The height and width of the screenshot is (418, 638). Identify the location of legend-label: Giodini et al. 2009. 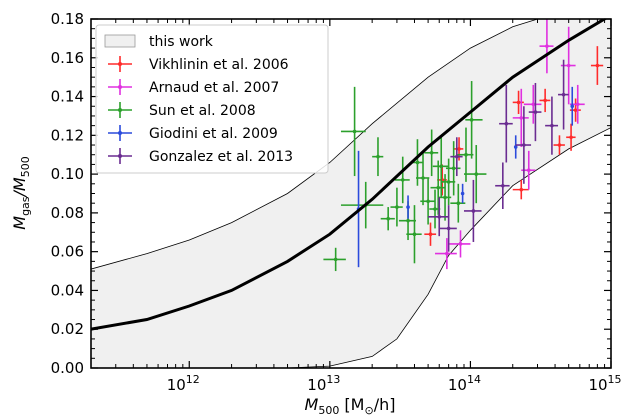
(213, 134).